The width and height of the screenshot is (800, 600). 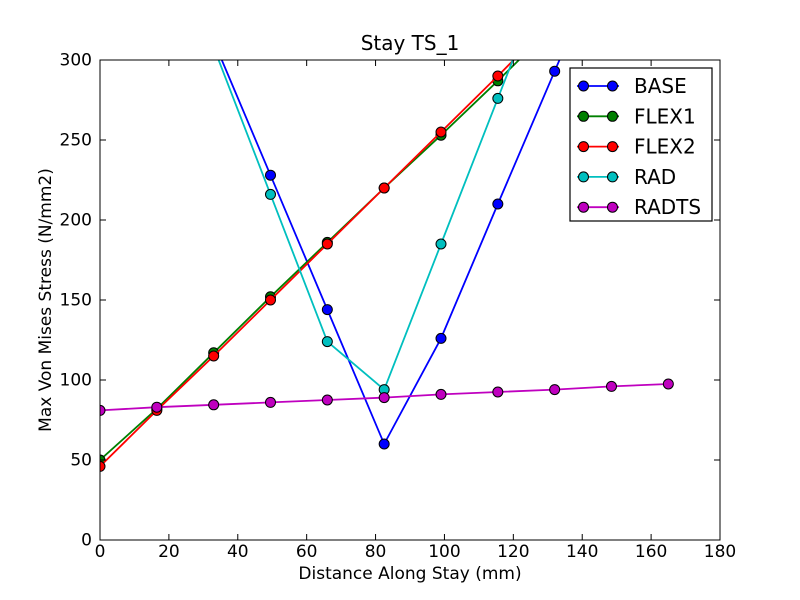 What do you see at coordinates (76, 61) in the screenshot?
I see `y-tick-label: 300` at bounding box center [76, 61].